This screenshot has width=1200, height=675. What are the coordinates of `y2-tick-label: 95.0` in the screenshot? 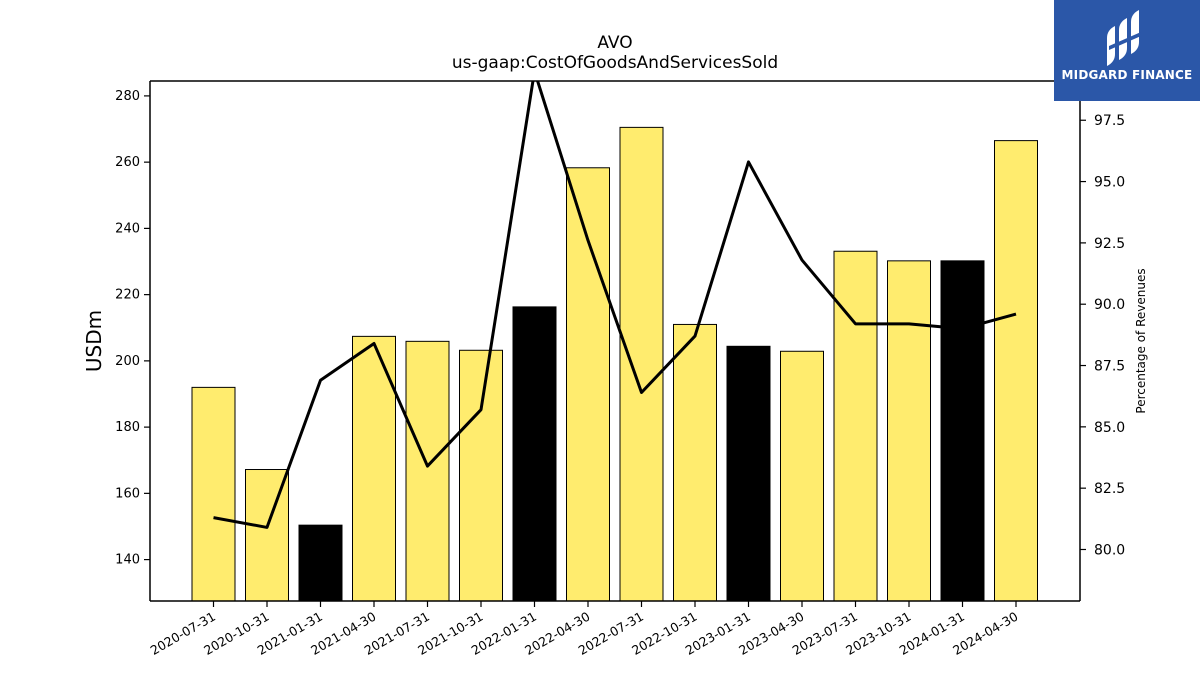 It's located at (1109, 183).